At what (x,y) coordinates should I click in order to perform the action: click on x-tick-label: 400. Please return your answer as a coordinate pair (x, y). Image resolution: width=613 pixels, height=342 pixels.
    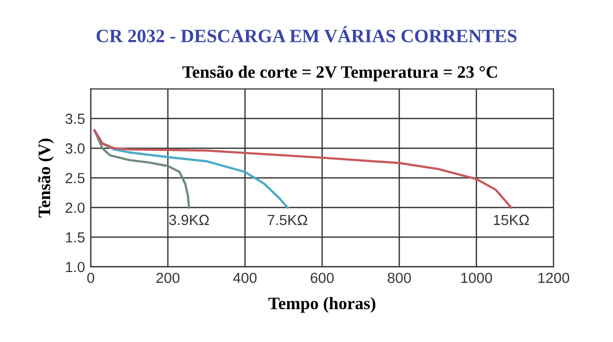
    Looking at the image, I should click on (245, 278).